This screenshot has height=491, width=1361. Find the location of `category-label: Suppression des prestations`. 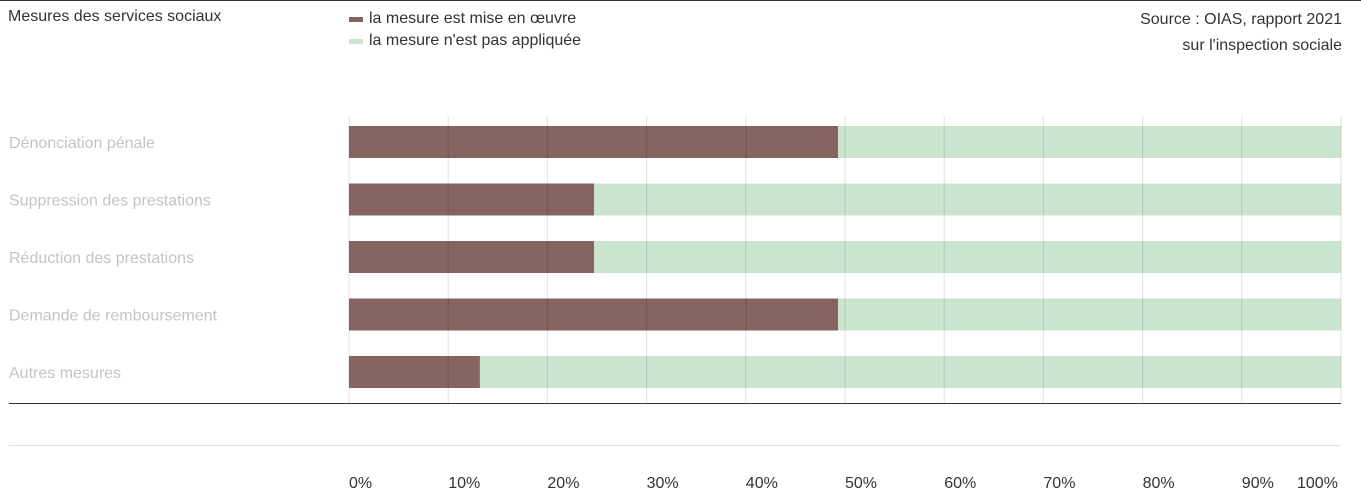

category-label: Suppression des prestations is located at coordinates (110, 201).